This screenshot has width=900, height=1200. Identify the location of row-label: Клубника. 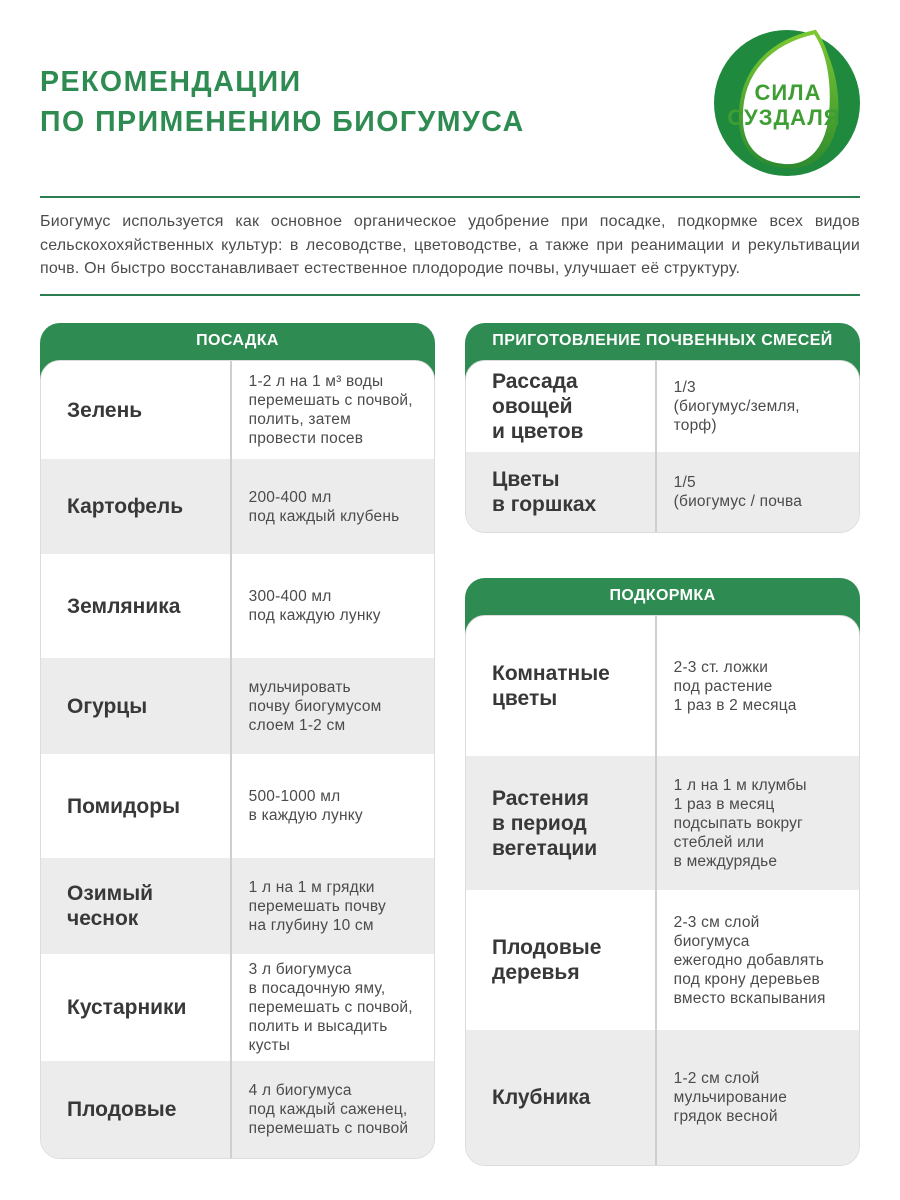
(541, 1097).